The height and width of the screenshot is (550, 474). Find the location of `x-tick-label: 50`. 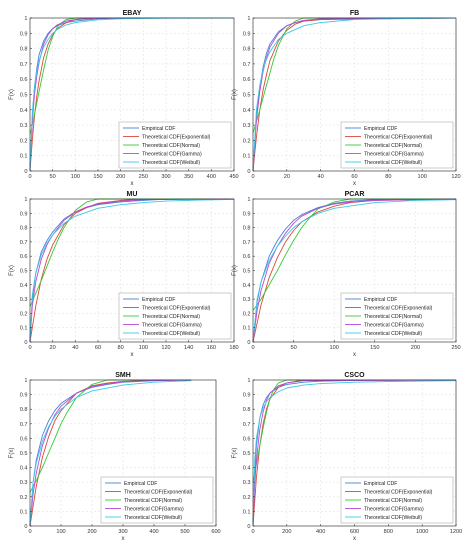

x-tick-label: 50 is located at coordinates (293, 348).